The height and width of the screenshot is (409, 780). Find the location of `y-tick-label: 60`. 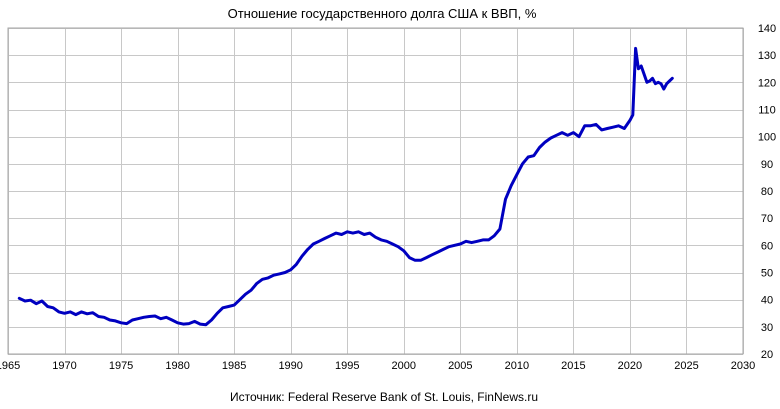

y-tick-label: 60 is located at coordinates (767, 246).